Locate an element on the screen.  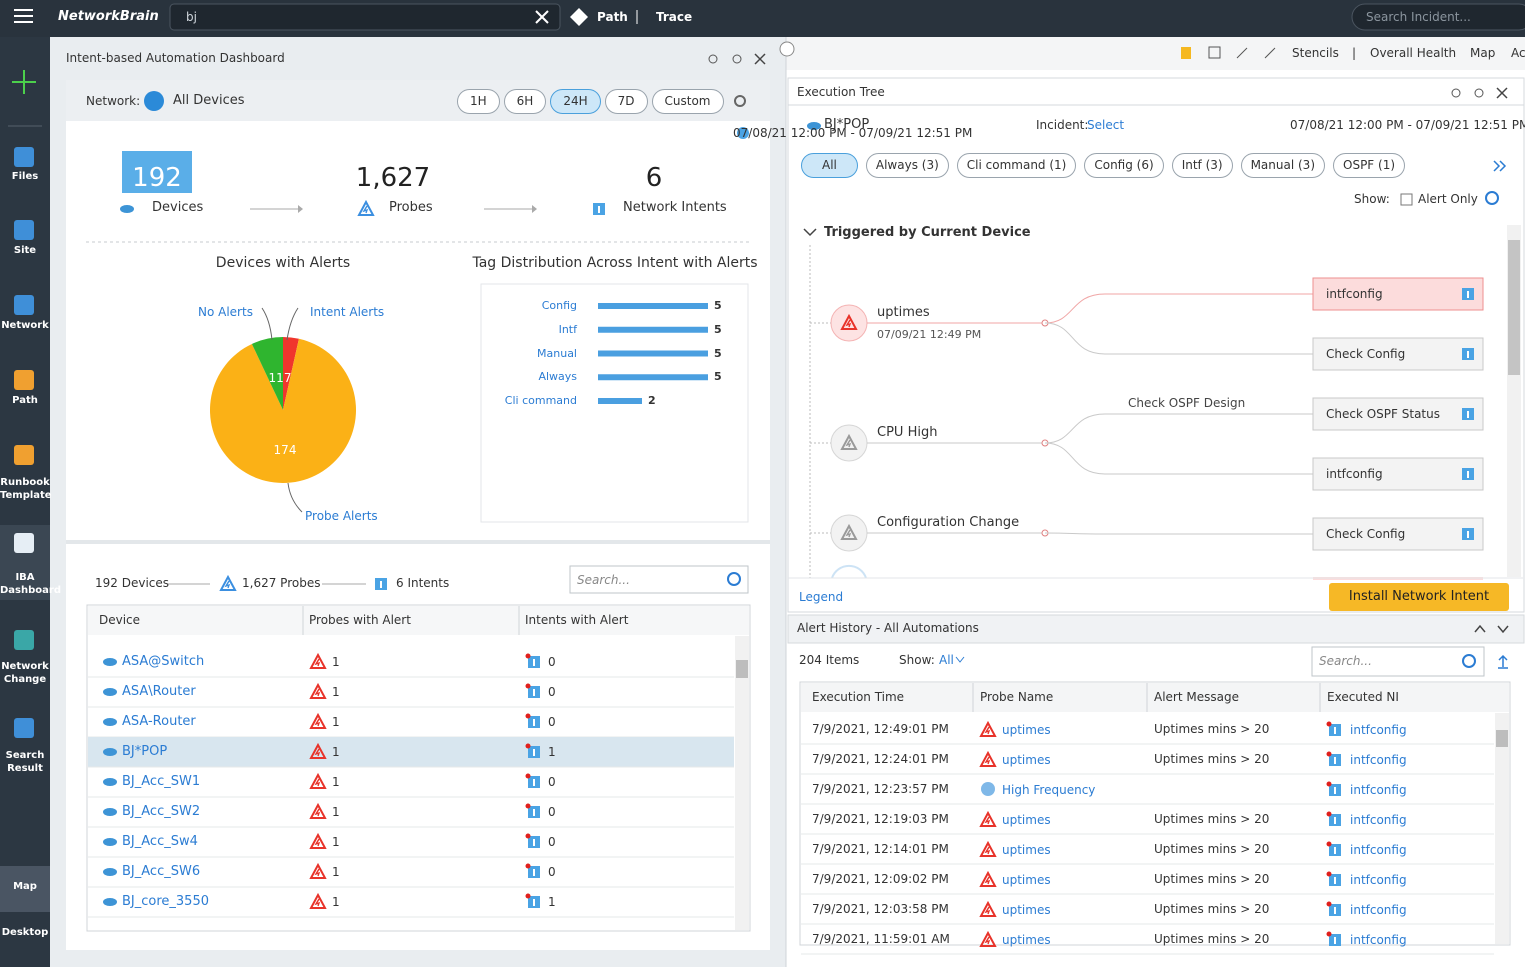
filter-chip: Config (6) is located at coordinates (1124, 165).